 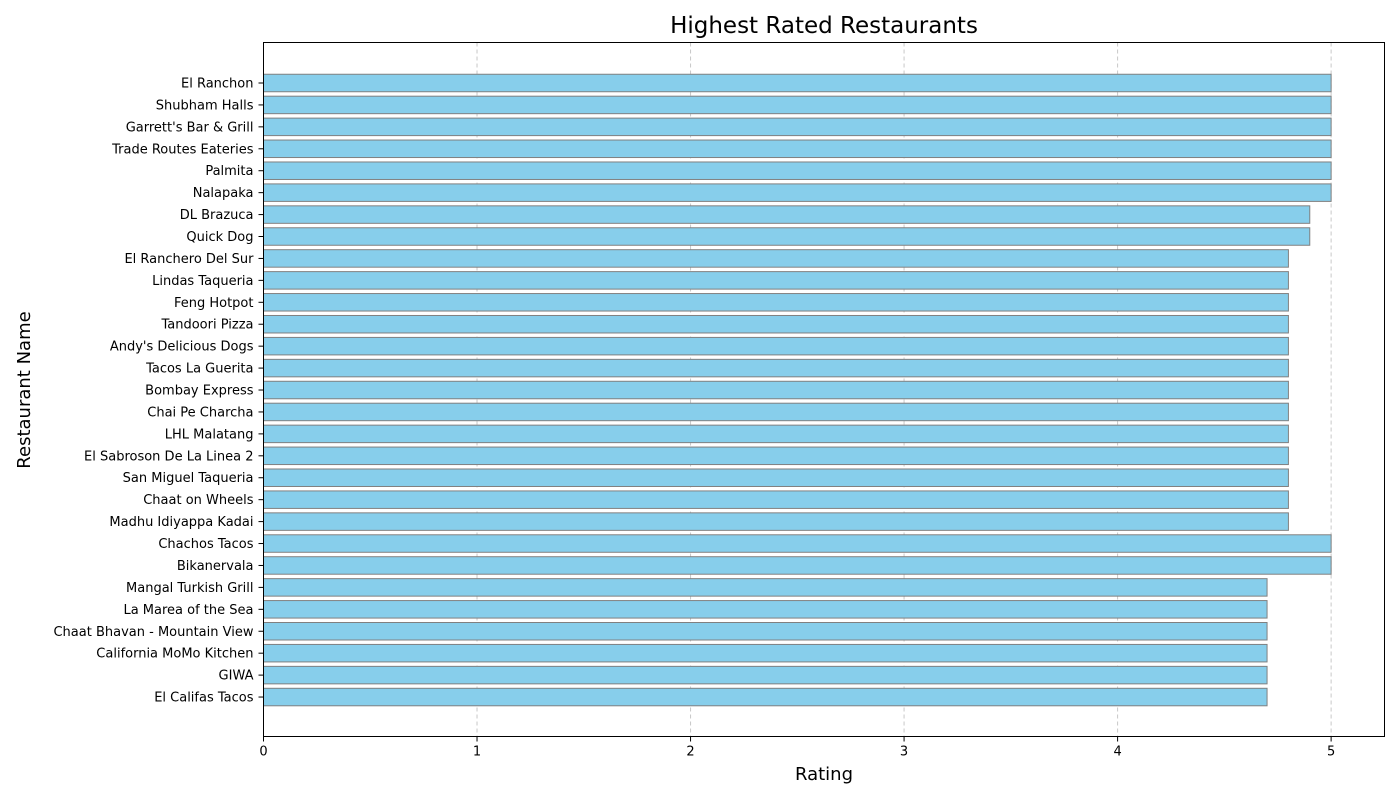 I want to click on y-tick-label: Lindas Taqueria, so click(x=202, y=281).